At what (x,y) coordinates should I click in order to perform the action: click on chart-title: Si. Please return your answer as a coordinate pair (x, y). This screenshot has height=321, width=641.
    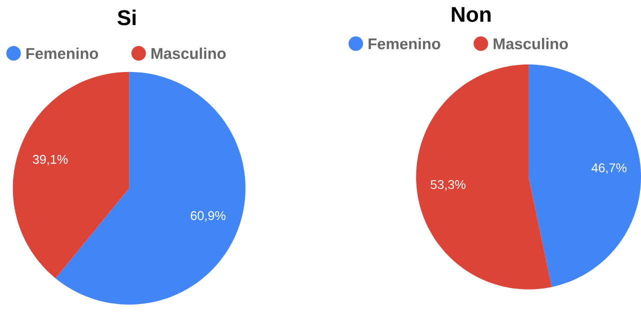
    Looking at the image, I should click on (127, 18).